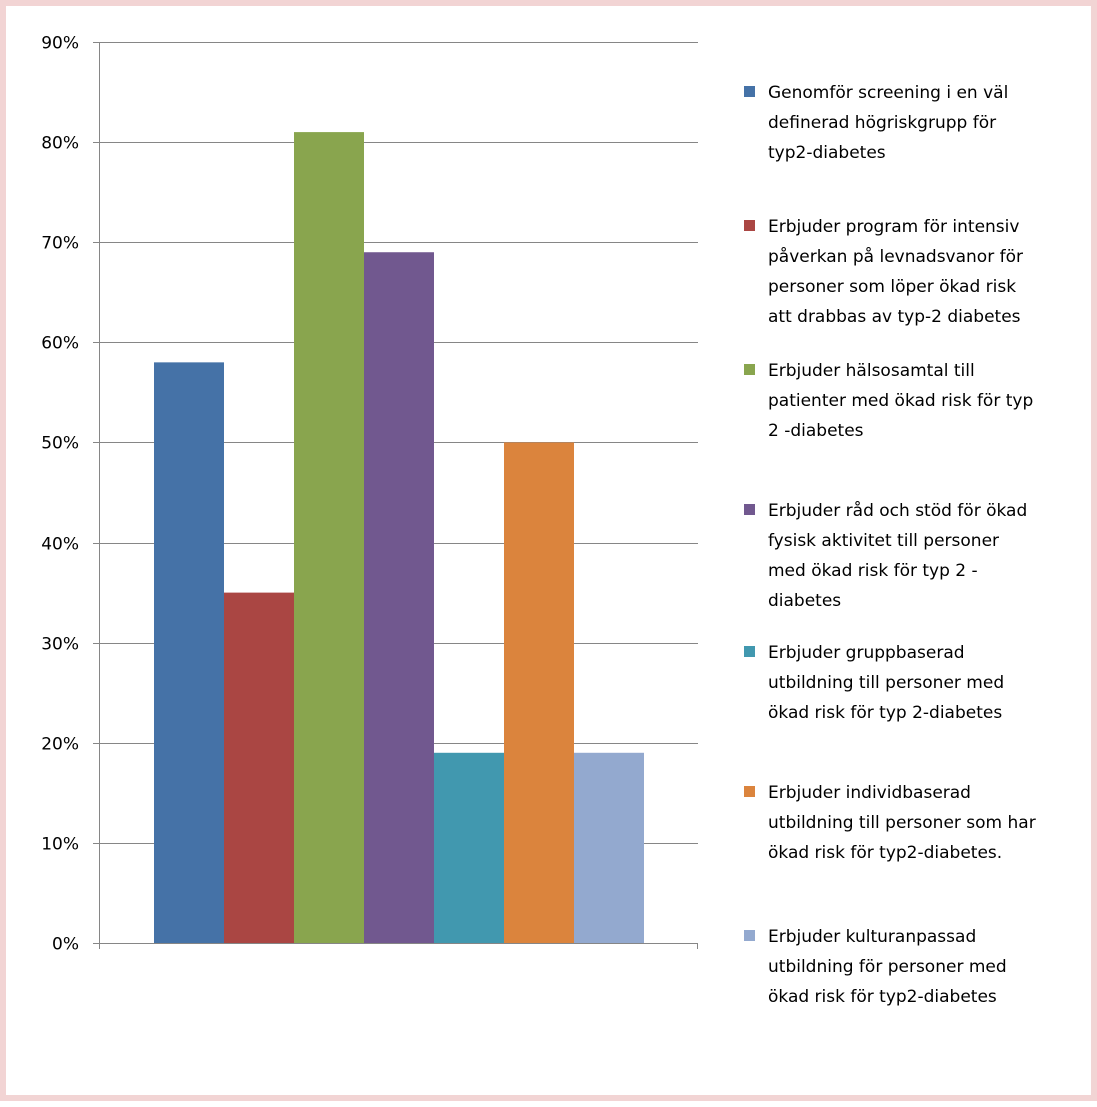  What do you see at coordinates (873, 571) in the screenshot?
I see `legend-label: med ökad risk för typ 2 -` at bounding box center [873, 571].